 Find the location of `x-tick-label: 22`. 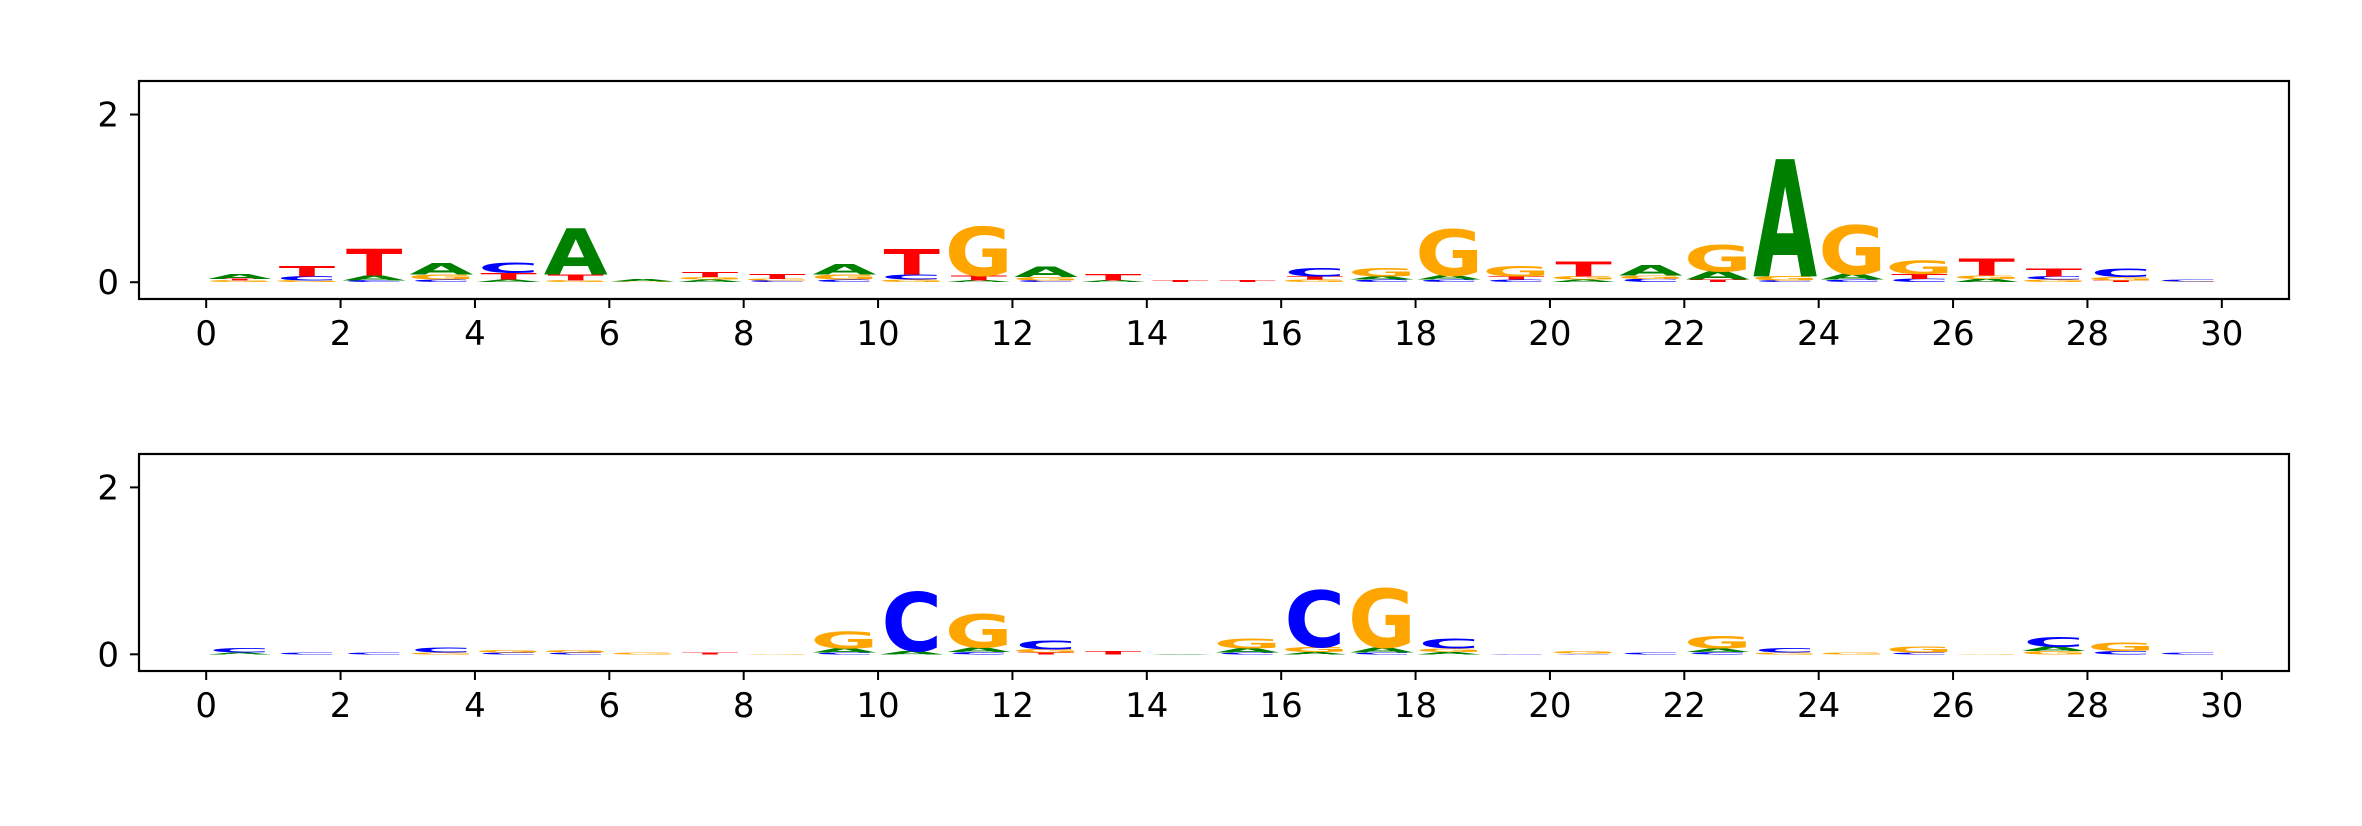

x-tick-label: 22 is located at coordinates (1684, 334).